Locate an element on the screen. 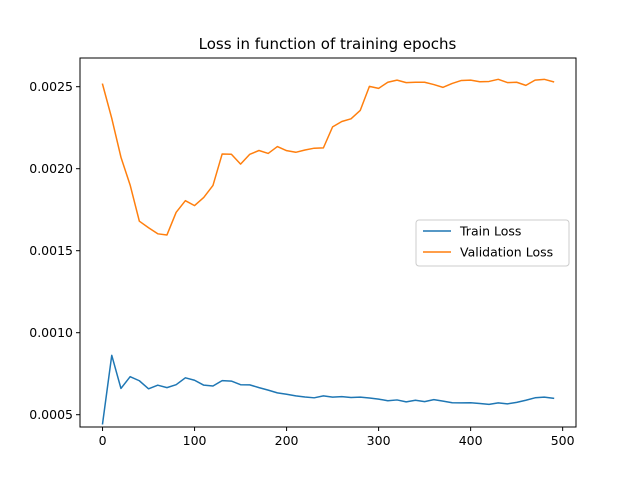 Image resolution: width=640 pixels, height=480 pixels. y-tick-label: 0.0025 is located at coordinates (51, 86).